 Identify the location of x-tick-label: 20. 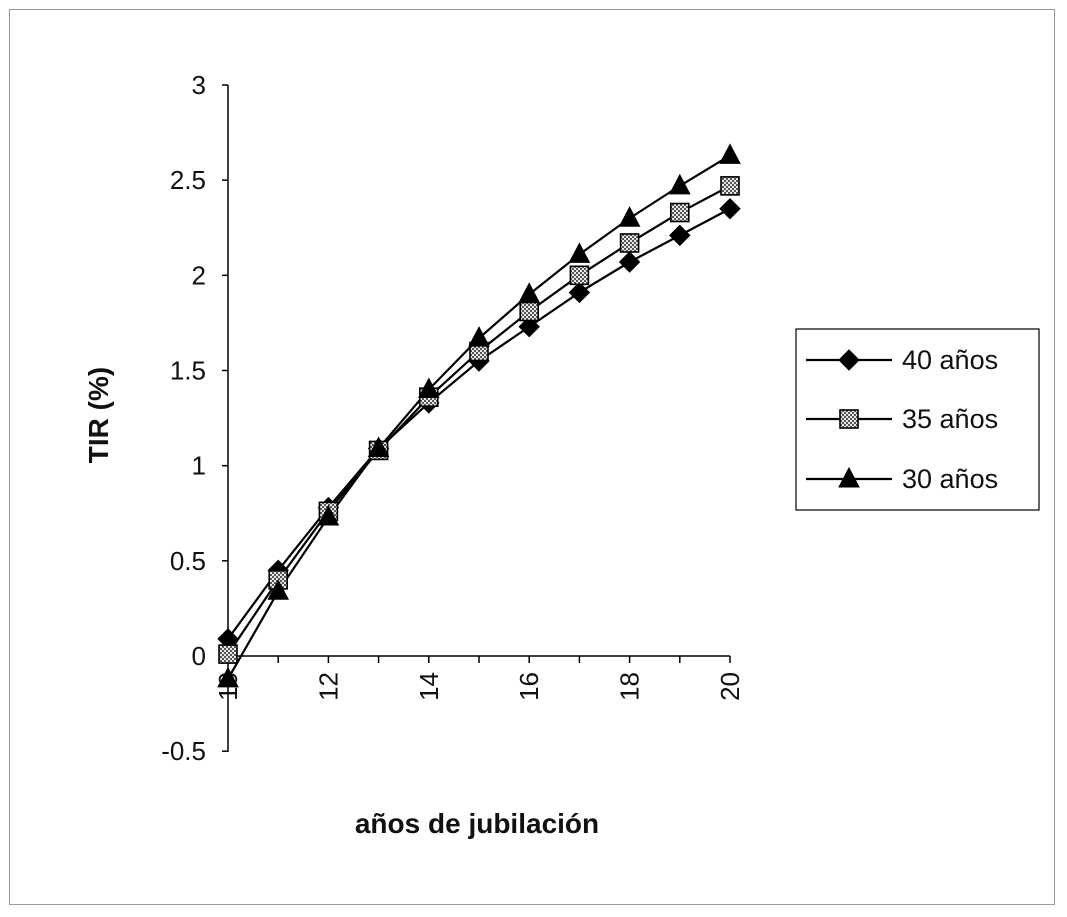
(730, 686).